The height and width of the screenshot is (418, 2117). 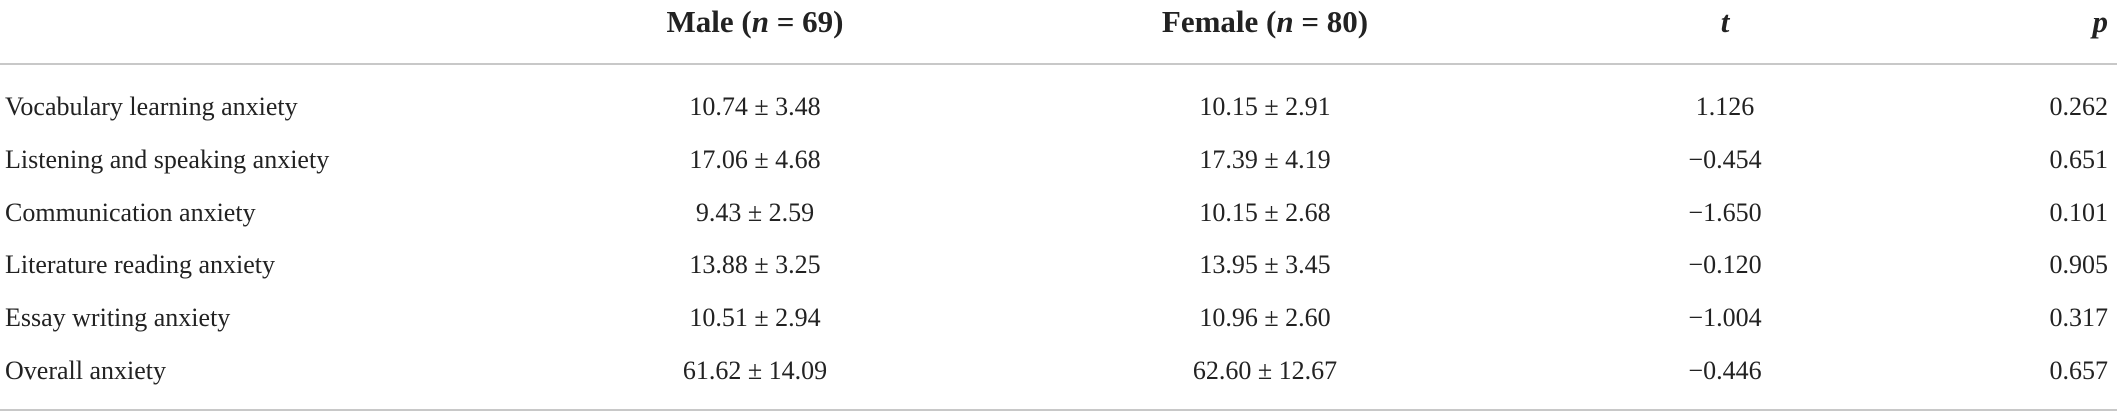 I want to click on table-cell: 0.651, so click(x=2079, y=159).